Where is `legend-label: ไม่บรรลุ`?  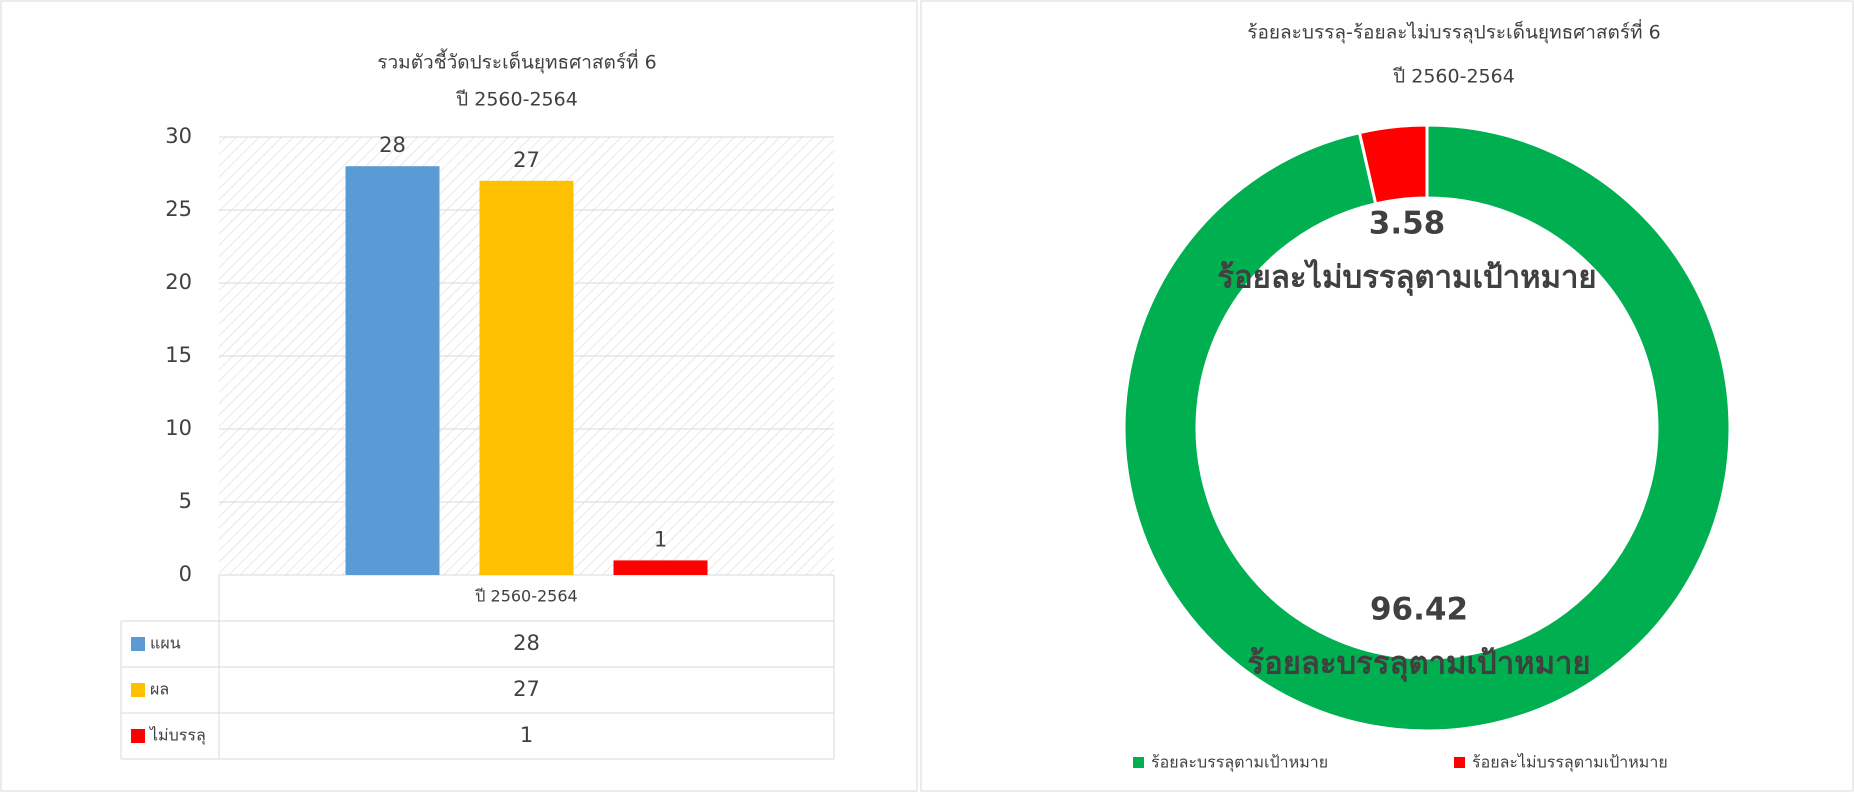 legend-label: ไม่บรรลุ is located at coordinates (177, 736).